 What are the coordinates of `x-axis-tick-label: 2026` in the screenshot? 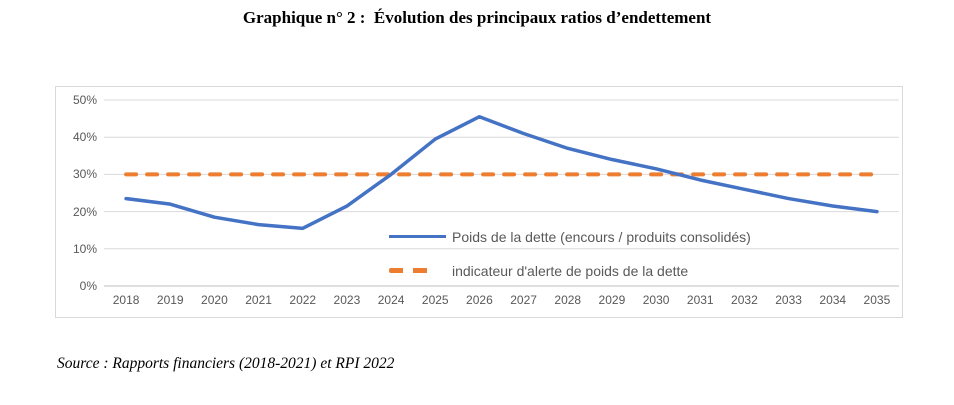 It's located at (479, 300).